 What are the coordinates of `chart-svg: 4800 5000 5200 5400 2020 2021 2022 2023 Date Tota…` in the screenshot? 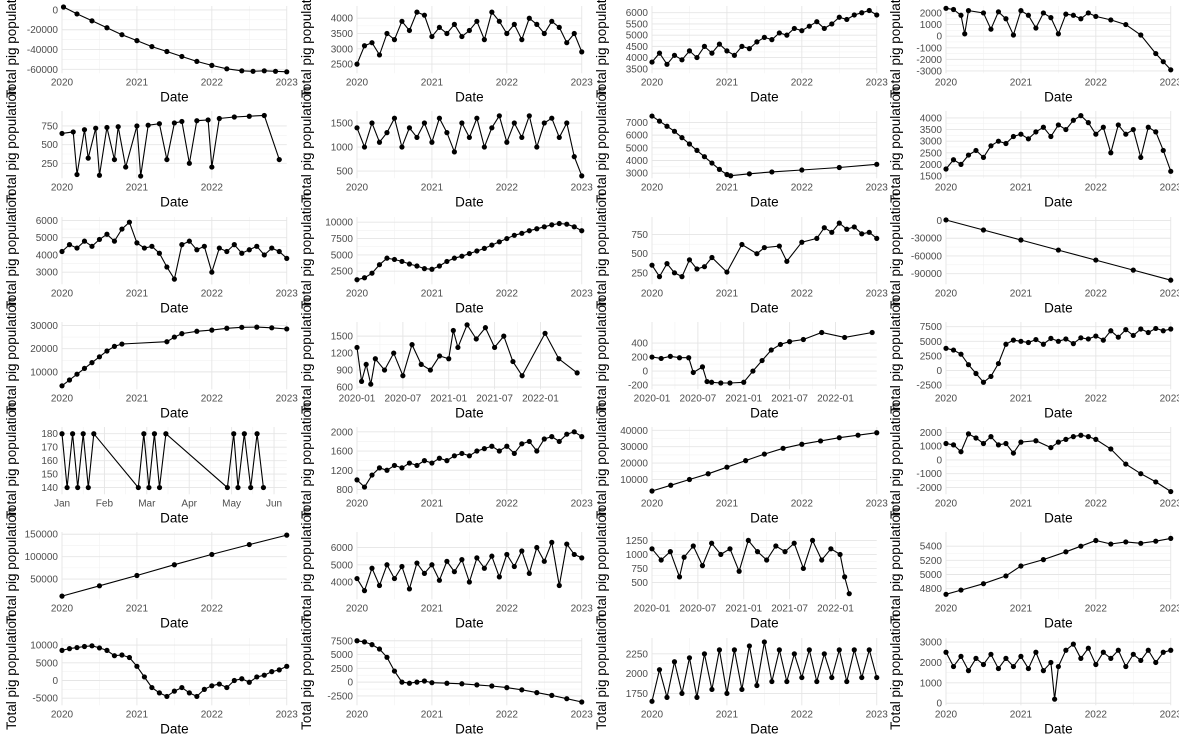 It's located at (1033, 569).